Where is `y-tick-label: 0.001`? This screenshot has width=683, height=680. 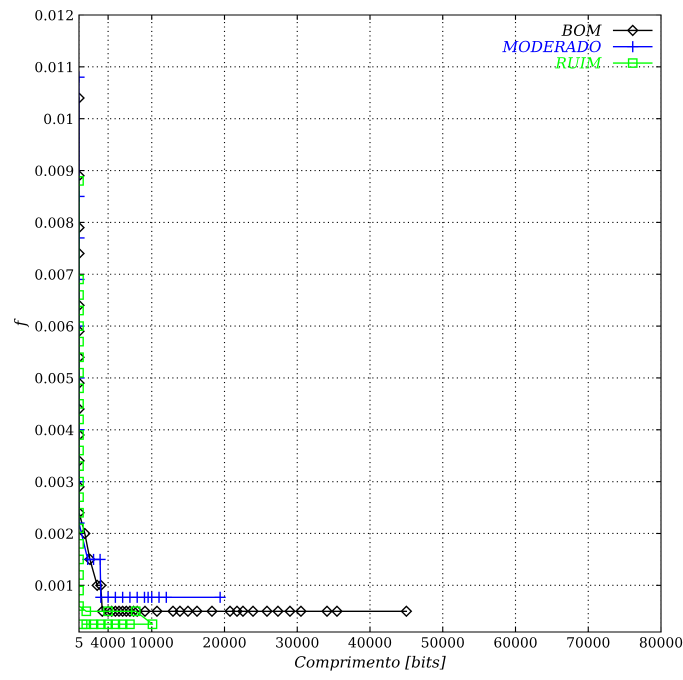
y-tick-label: 0.001 is located at coordinates (53, 585).